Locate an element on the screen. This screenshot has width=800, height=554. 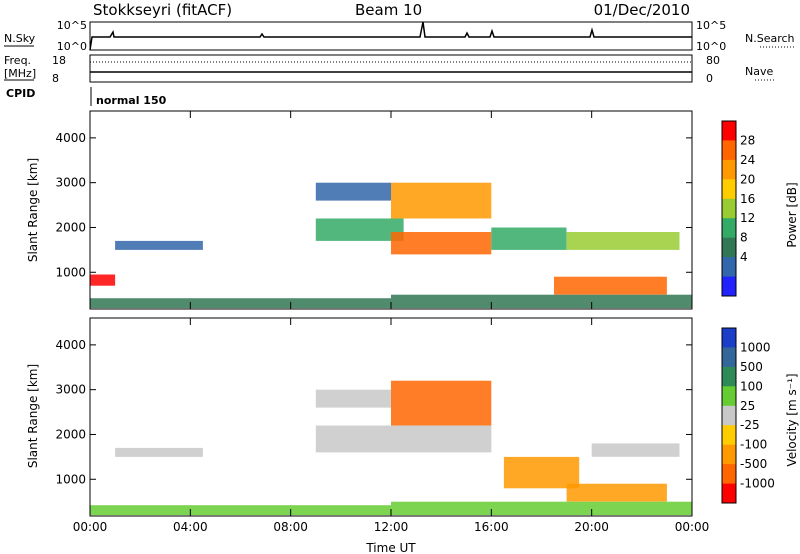
nsky-tick-top: 10^5 is located at coordinates (72, 25).